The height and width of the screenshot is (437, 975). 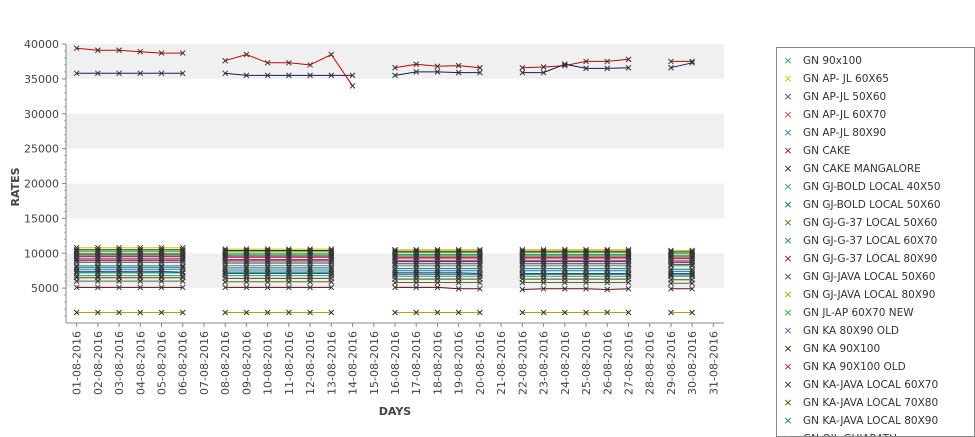 What do you see at coordinates (846, 79) in the screenshot?
I see `legend-label: GN AP- JL 60X65` at bounding box center [846, 79].